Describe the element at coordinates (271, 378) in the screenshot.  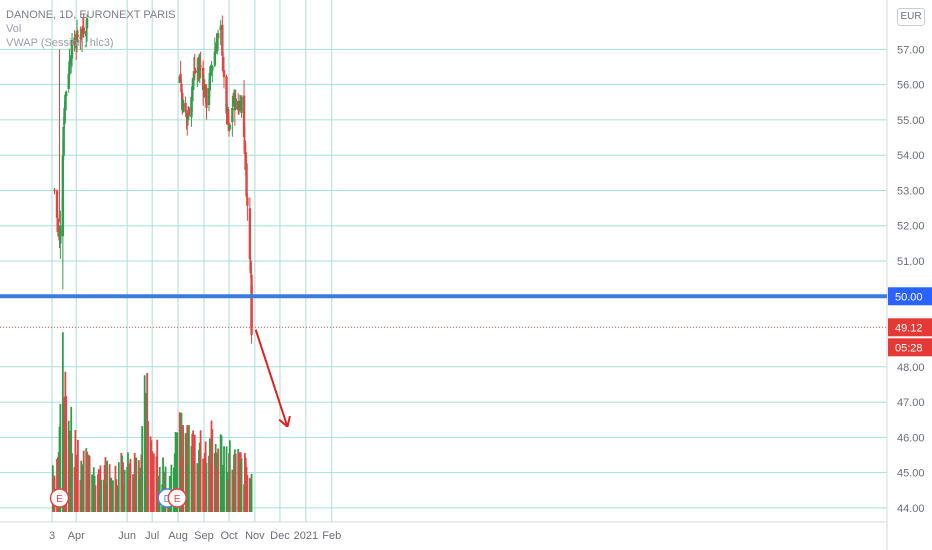
I see `arrow-annotation` at that location.